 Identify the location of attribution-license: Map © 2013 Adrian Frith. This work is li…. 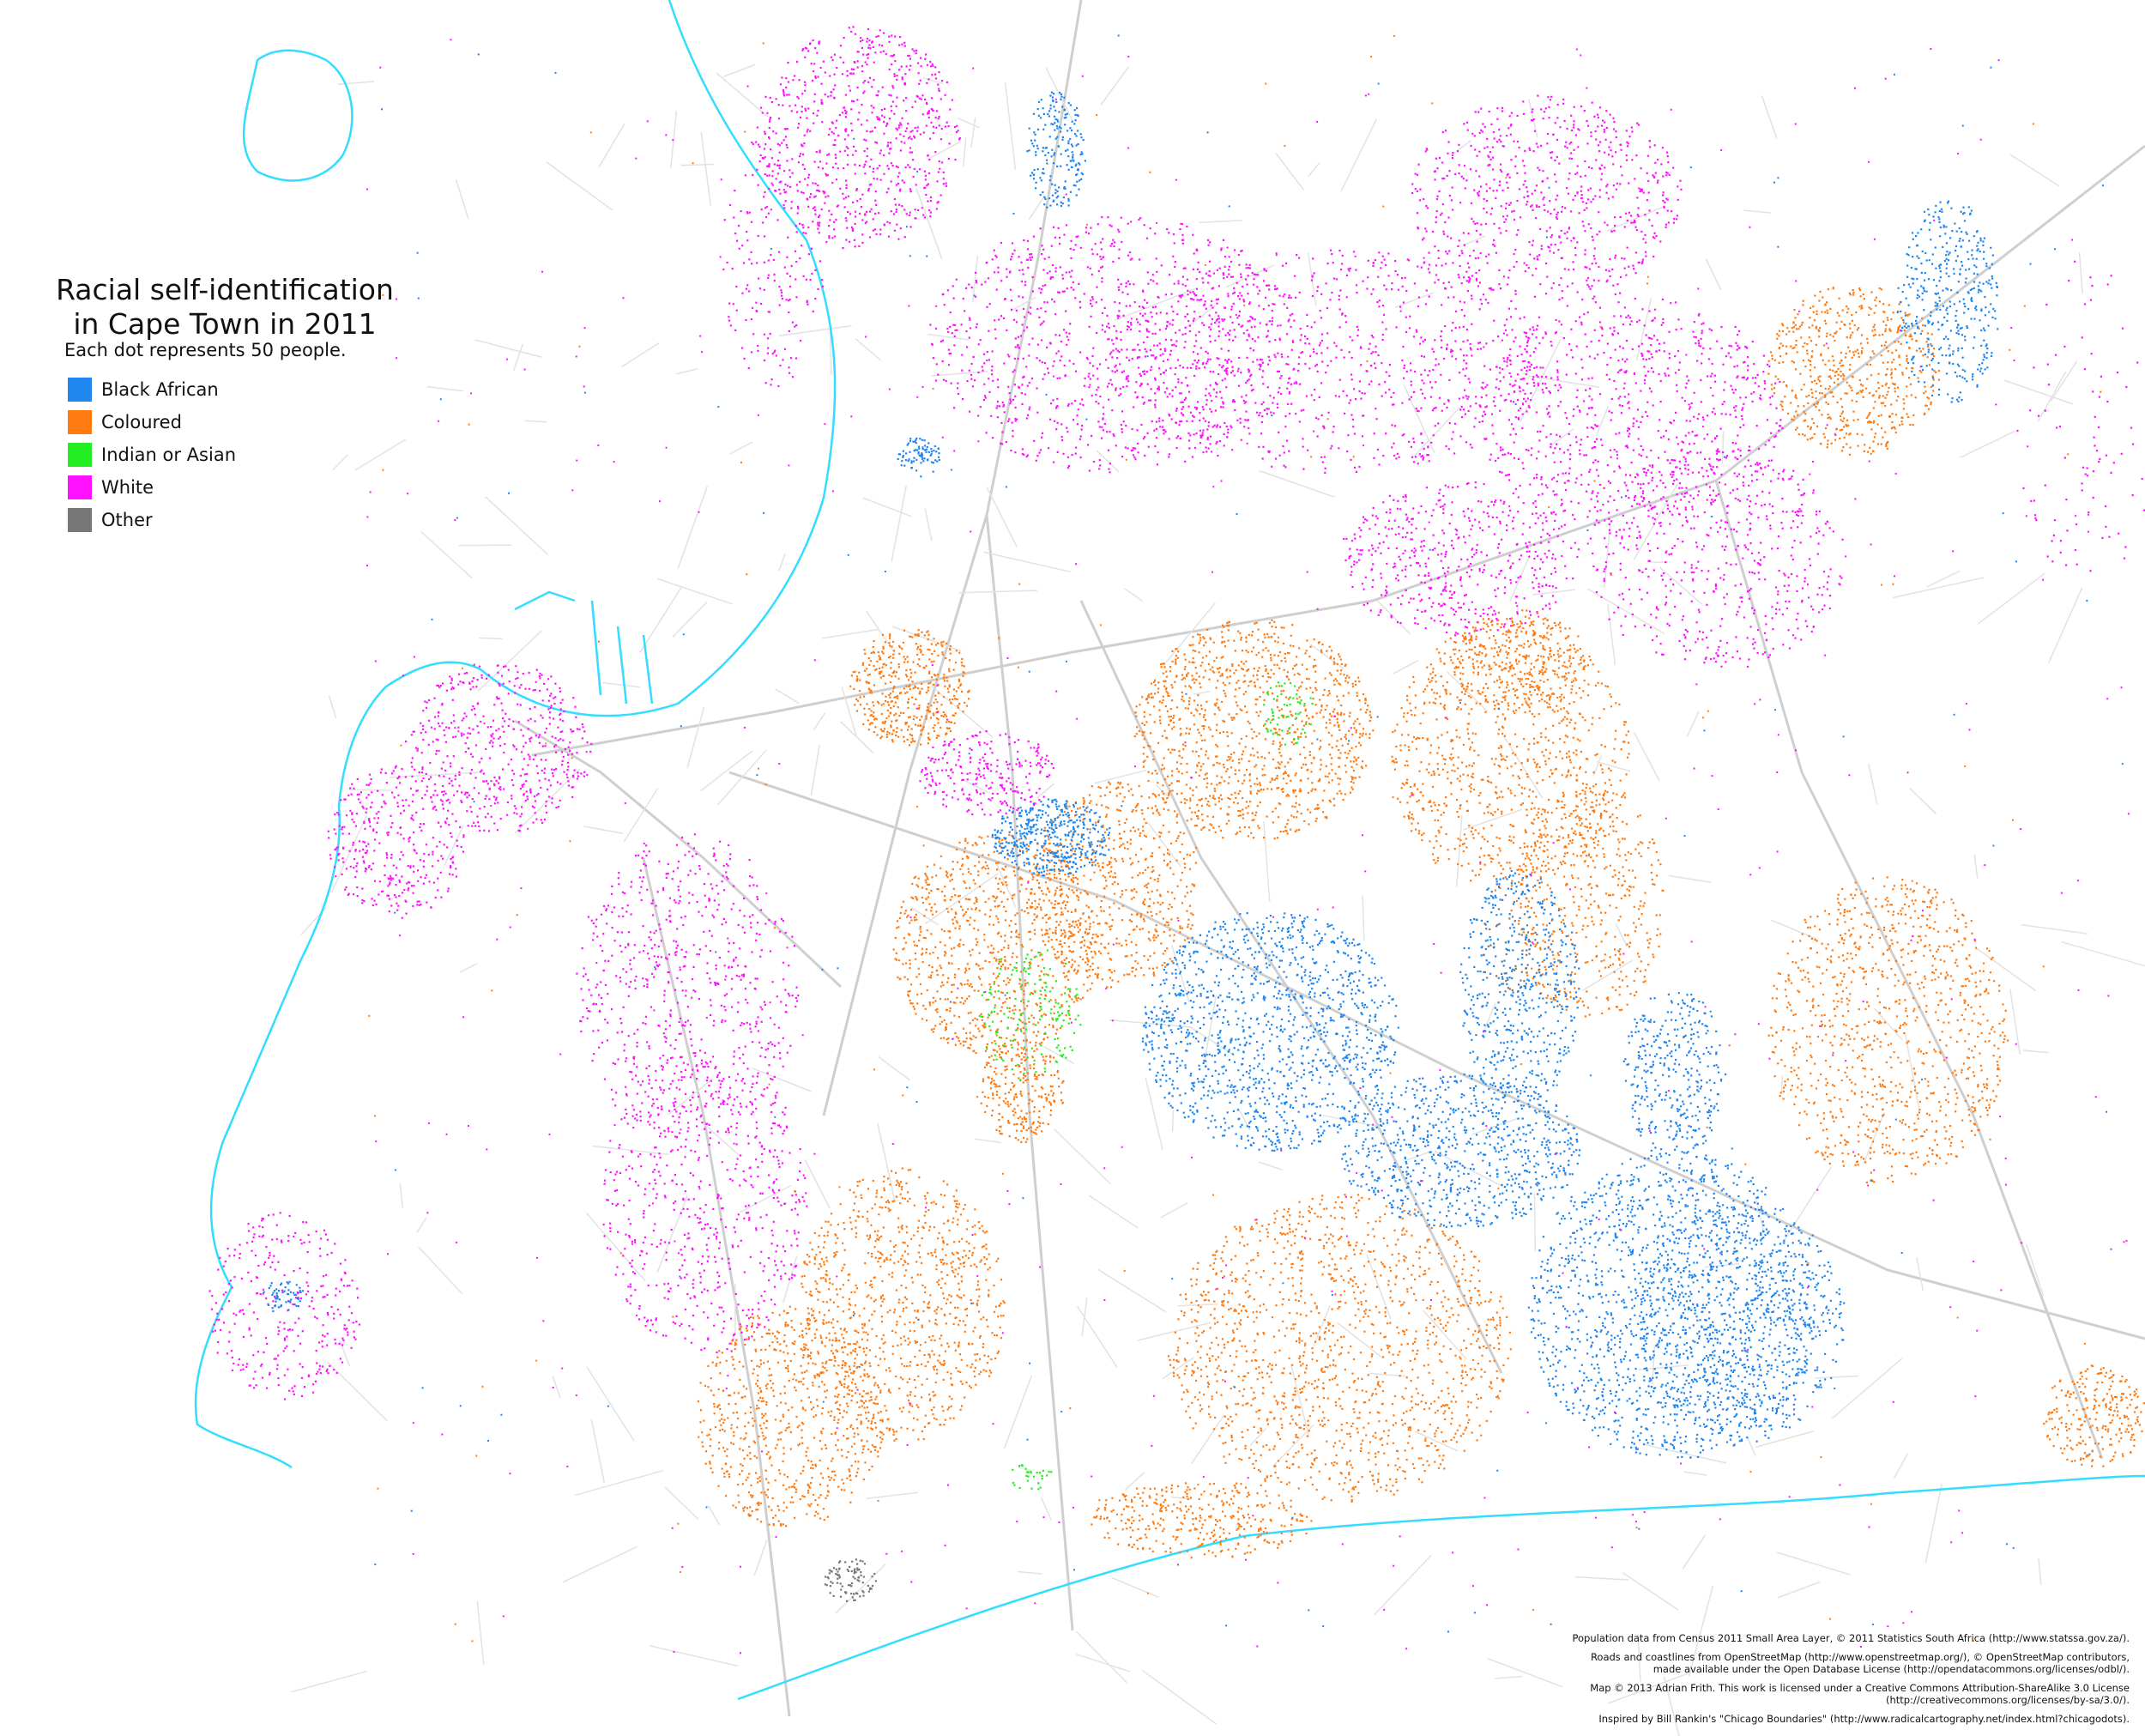
(1743, 1694).